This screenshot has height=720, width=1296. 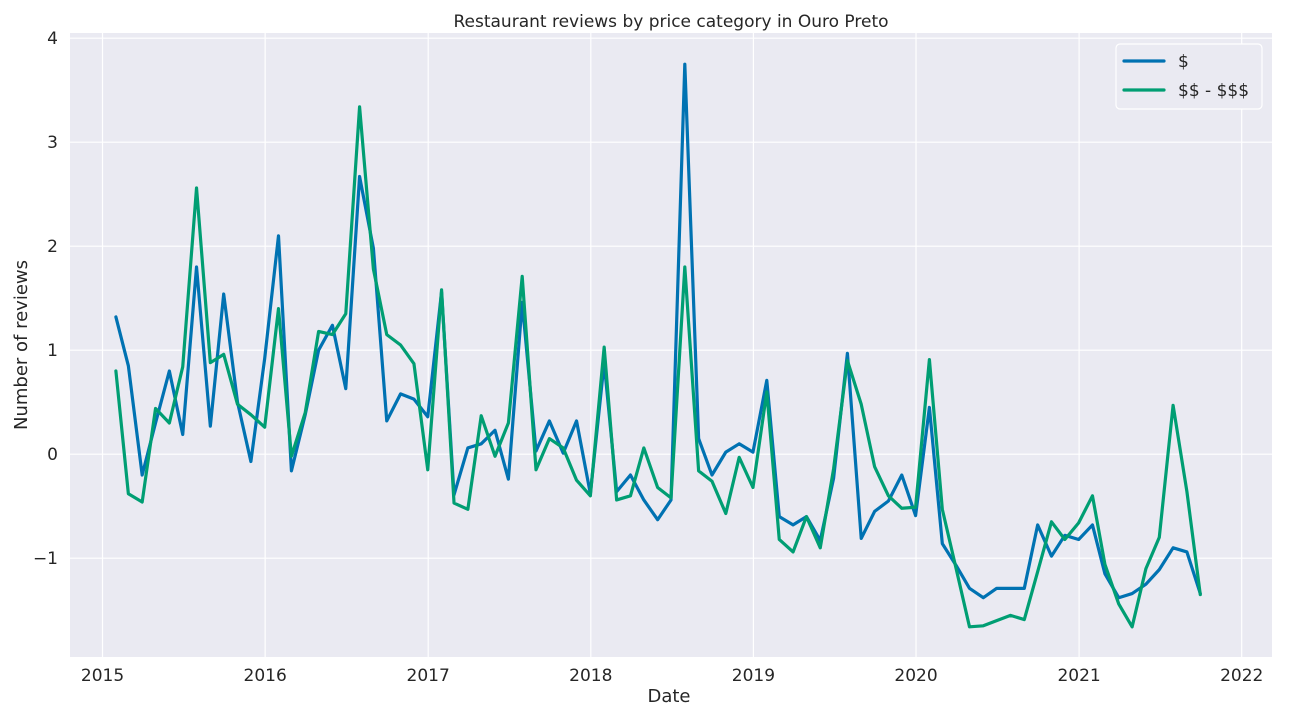 What do you see at coordinates (672, 676) in the screenshot?
I see `x-tick-labels: 2015 2016 2017 2018 2019 2020 2021 2022` at bounding box center [672, 676].